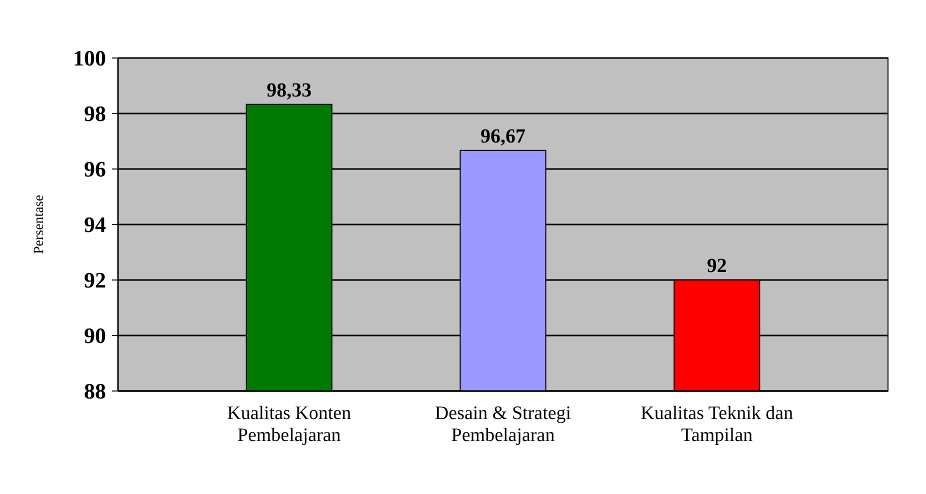 The height and width of the screenshot is (494, 926). What do you see at coordinates (503, 136) in the screenshot?
I see `data-label: 96,67` at bounding box center [503, 136].